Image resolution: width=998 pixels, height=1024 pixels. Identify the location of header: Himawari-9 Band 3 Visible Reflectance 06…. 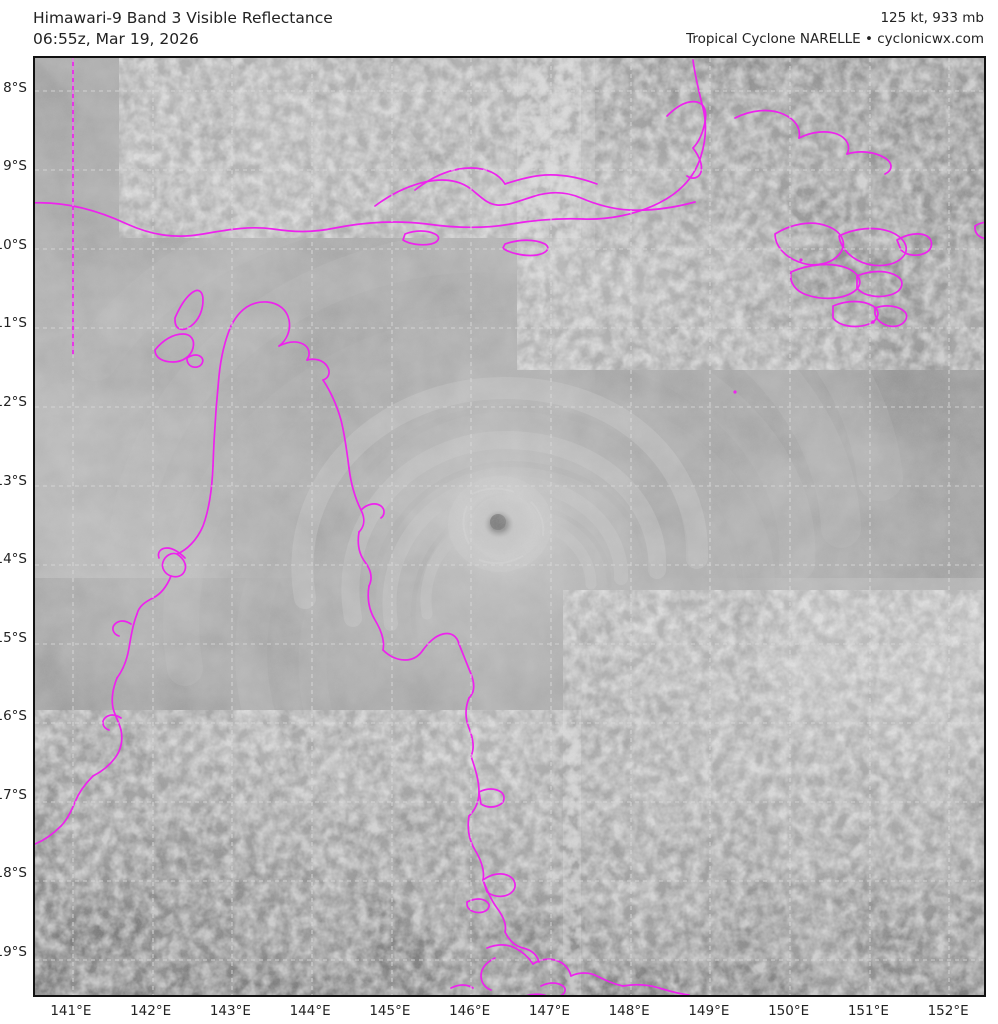
(499, 28).